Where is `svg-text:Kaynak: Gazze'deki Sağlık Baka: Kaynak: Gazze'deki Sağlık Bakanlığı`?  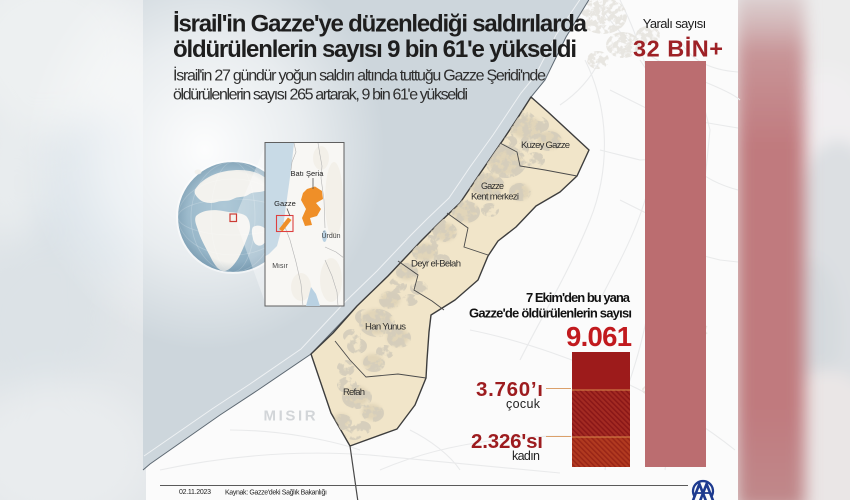 svg-text:Kaynak: Gazze'deki Sağlık Baka: Kaynak: Gazze'deki Sağlık Bakanlığı is located at coordinates (276, 493).